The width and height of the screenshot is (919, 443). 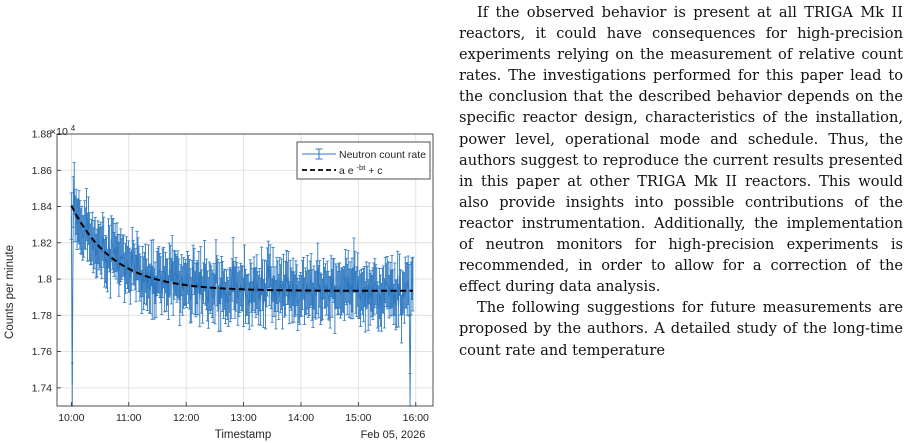 I want to click on legend-fit-exponent: -bt, so click(x=362, y=167).